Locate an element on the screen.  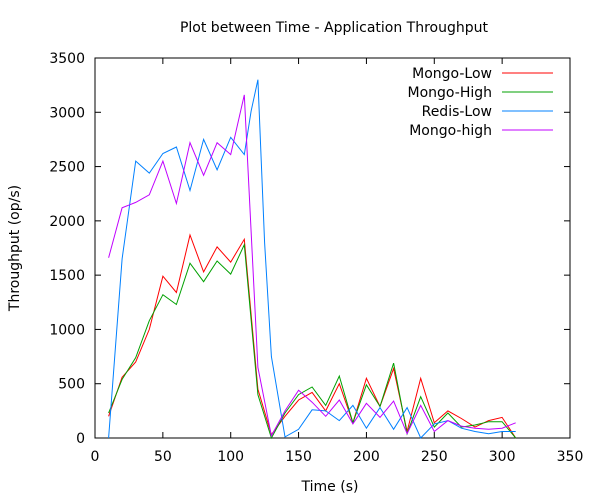
y-tick-label: 2500 is located at coordinates (67, 168).